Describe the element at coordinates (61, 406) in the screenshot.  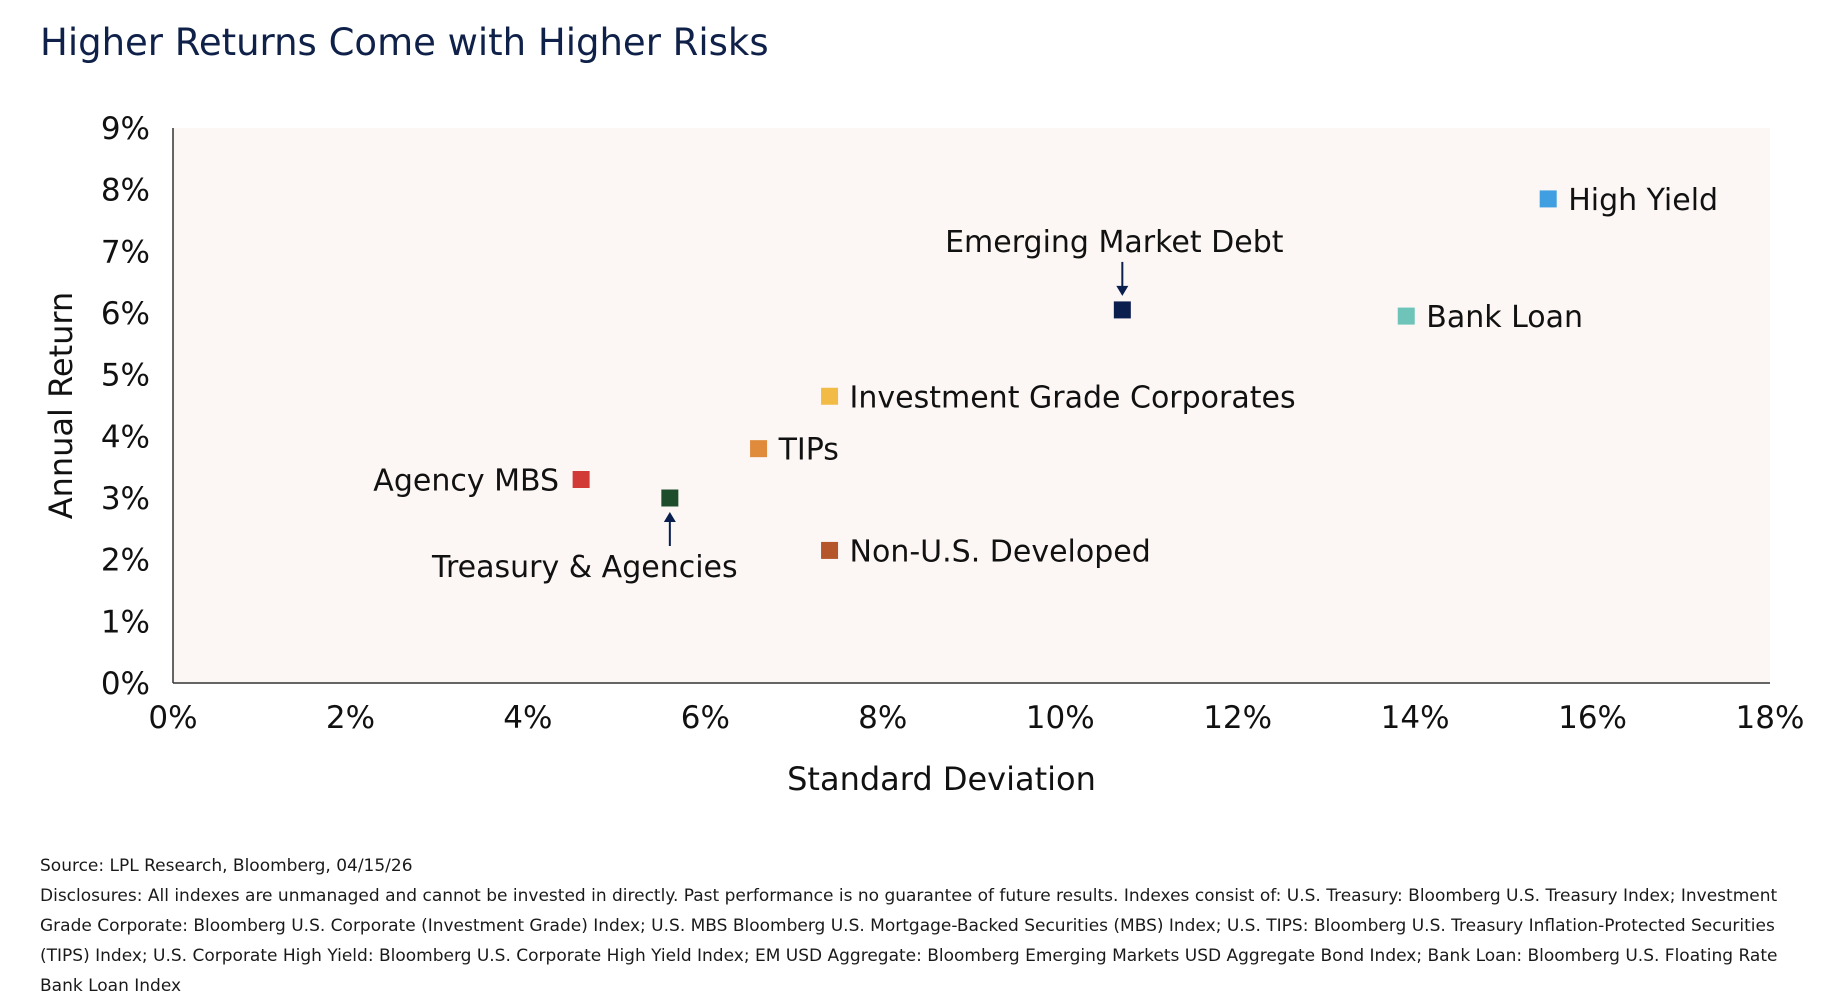
I see `y-axis-label: Annual Return` at that location.